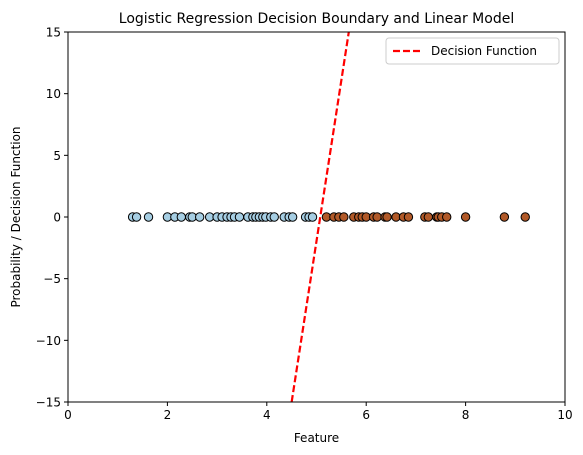 The height and width of the screenshot is (455, 583). What do you see at coordinates (48, 341) in the screenshot?
I see `y-tick-label: −10` at bounding box center [48, 341].